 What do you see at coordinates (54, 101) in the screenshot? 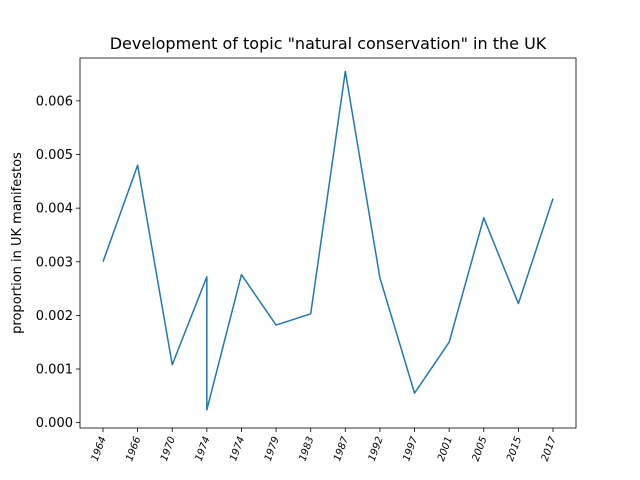
I see `y-tick-label: 0.006` at bounding box center [54, 101].